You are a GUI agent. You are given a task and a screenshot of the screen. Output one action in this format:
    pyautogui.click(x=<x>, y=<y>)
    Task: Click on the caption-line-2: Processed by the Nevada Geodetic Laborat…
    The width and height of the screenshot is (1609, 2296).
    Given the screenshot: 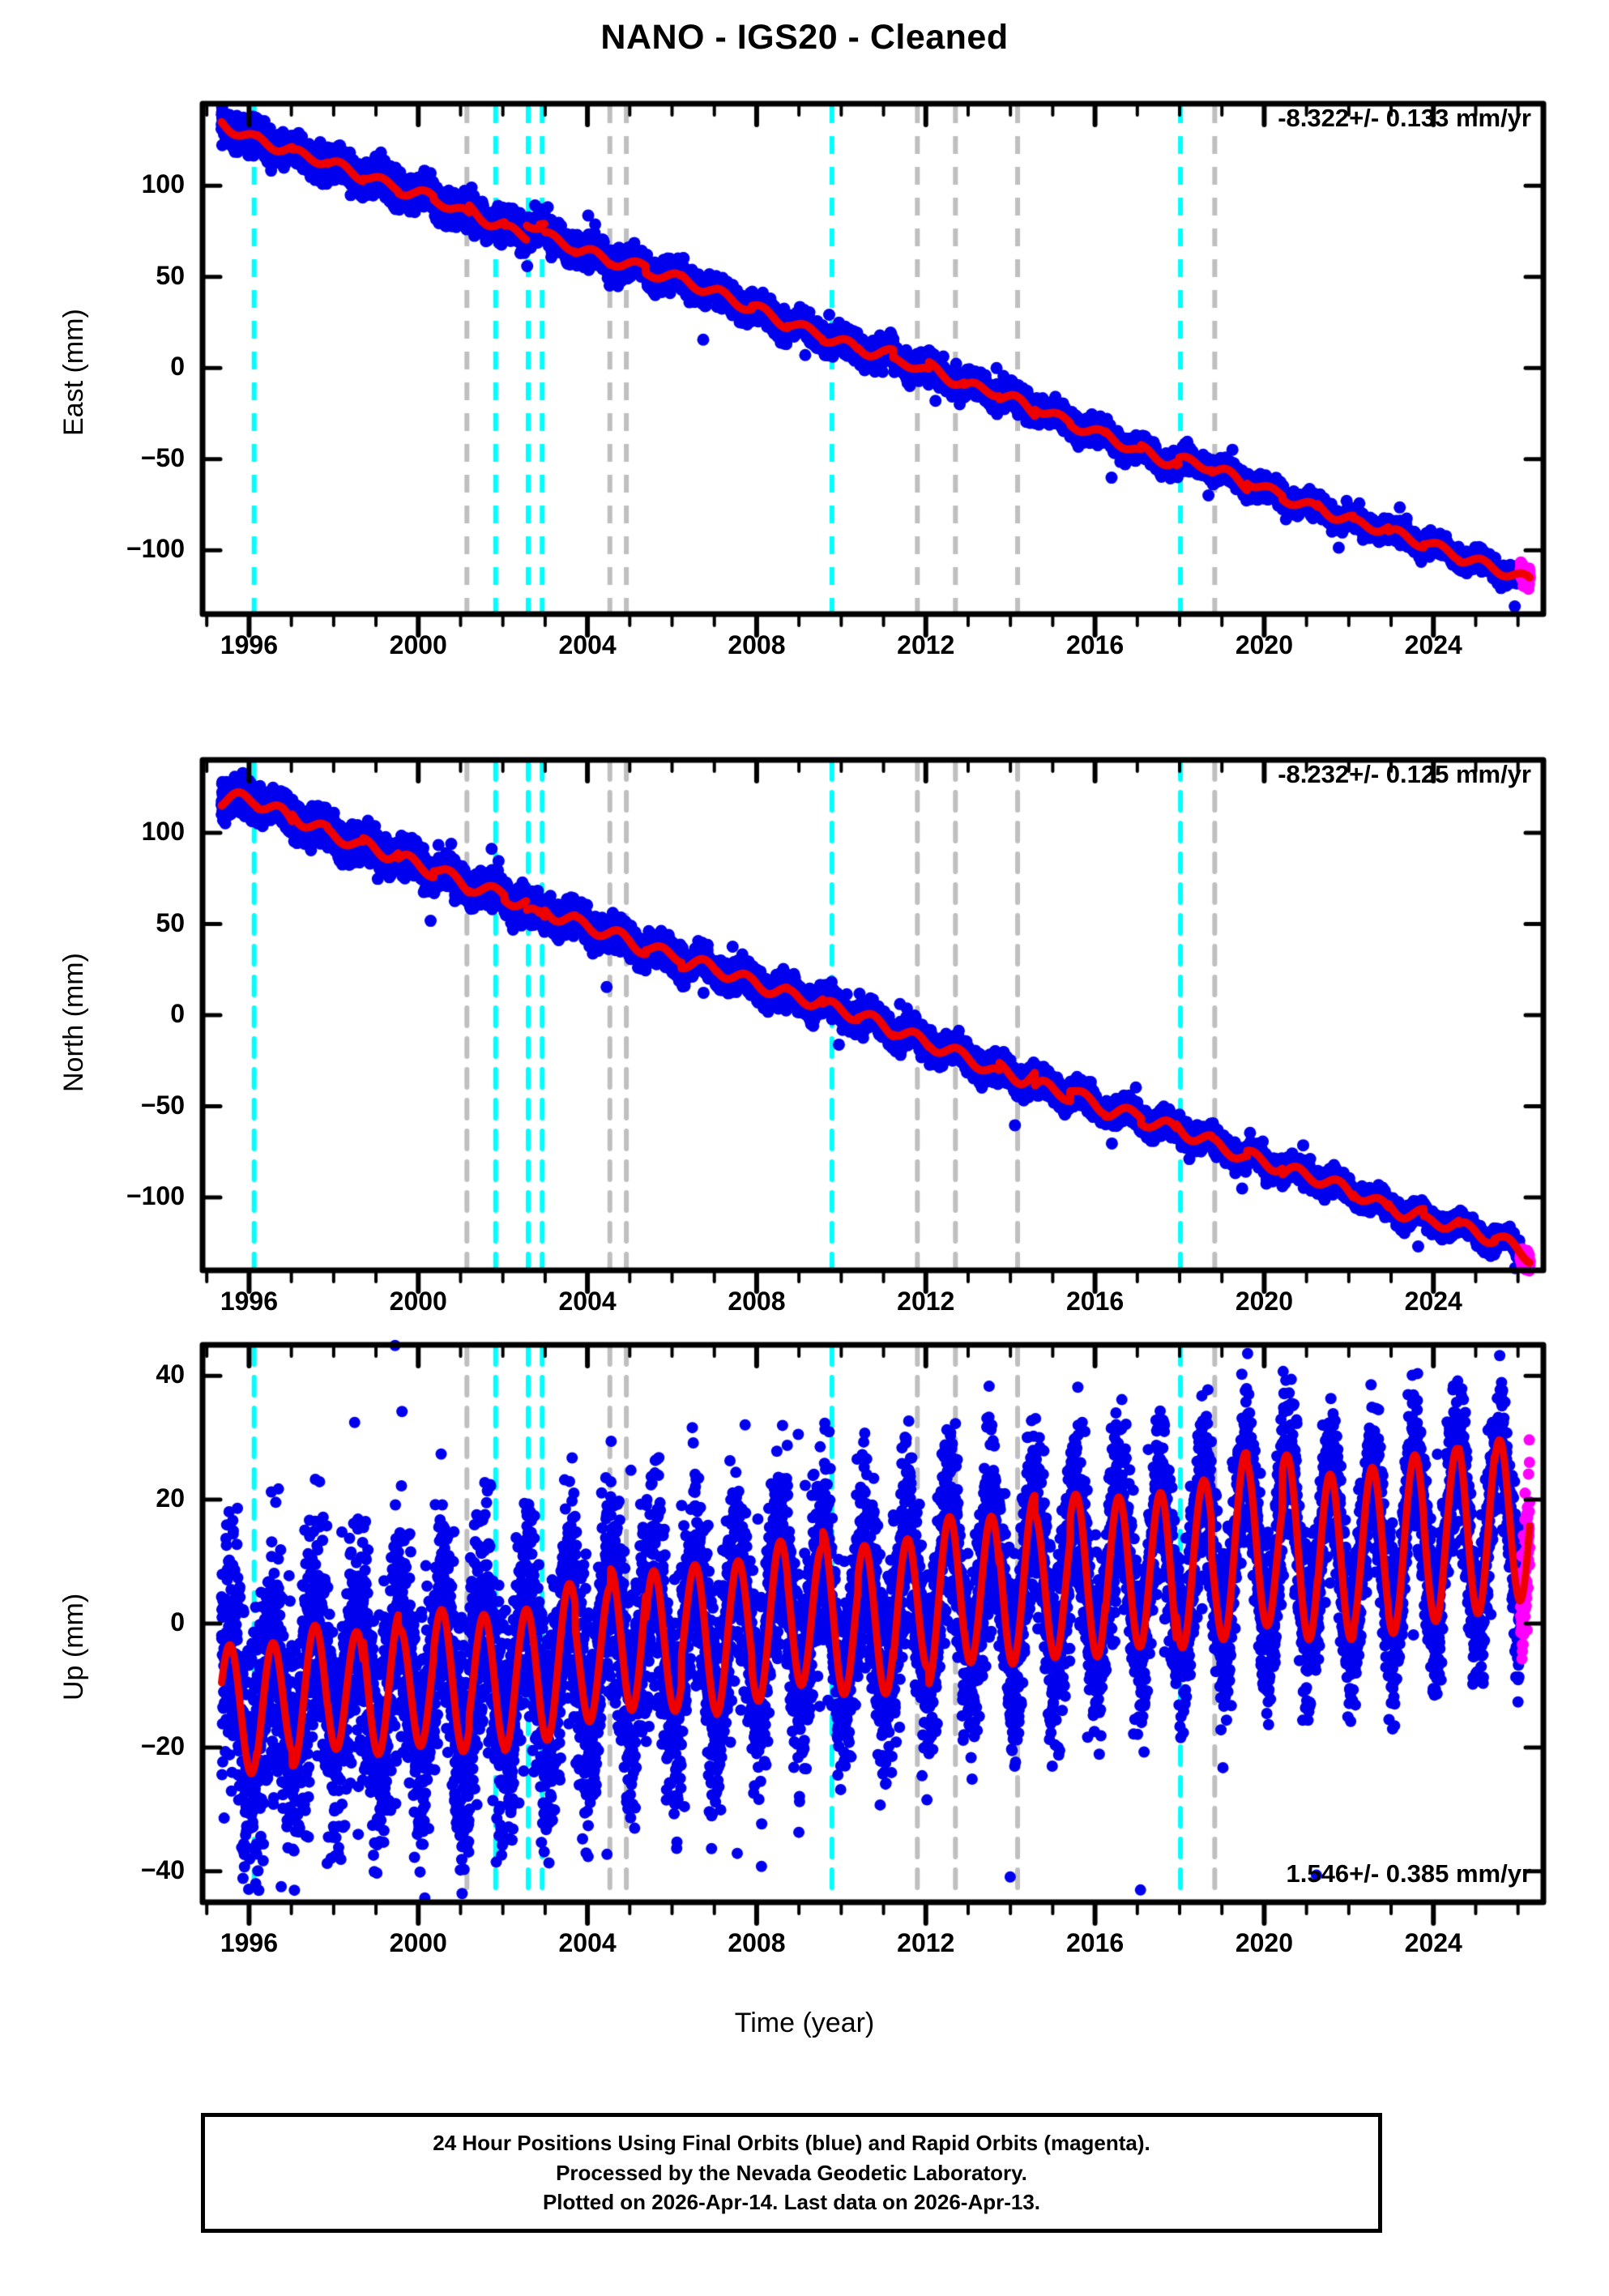 What is the action you would take?
    pyautogui.click(x=791, y=2172)
    